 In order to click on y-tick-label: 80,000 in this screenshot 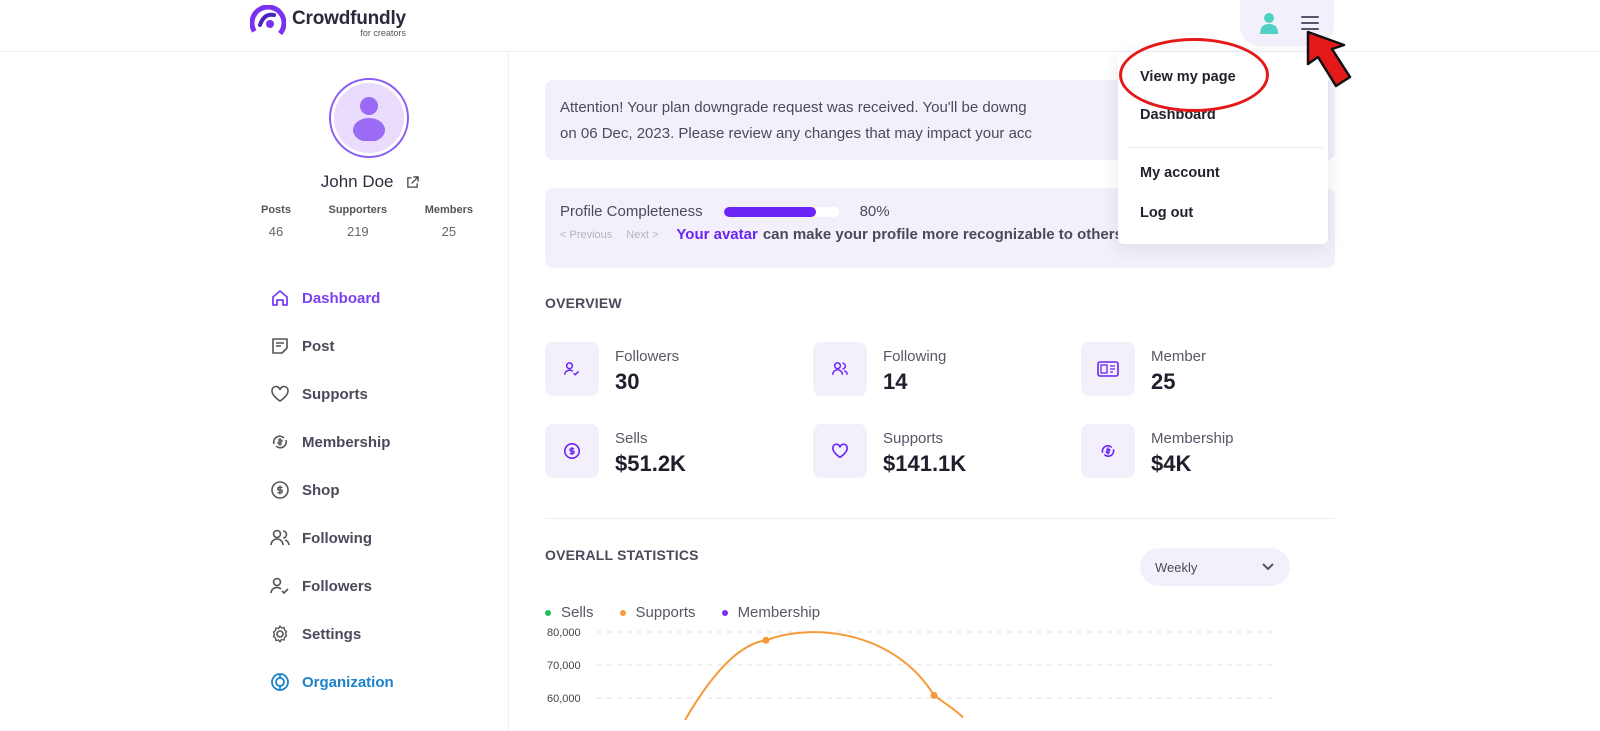, I will do `click(564, 633)`.